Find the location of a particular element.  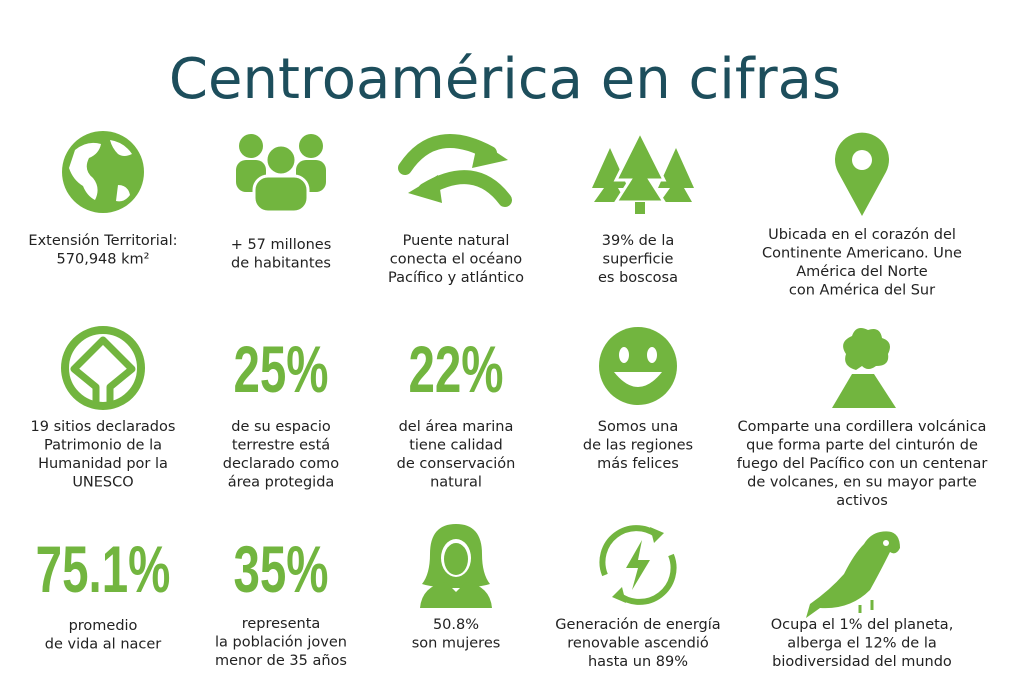

caption-line: Humanidad por la is located at coordinates (103, 464).